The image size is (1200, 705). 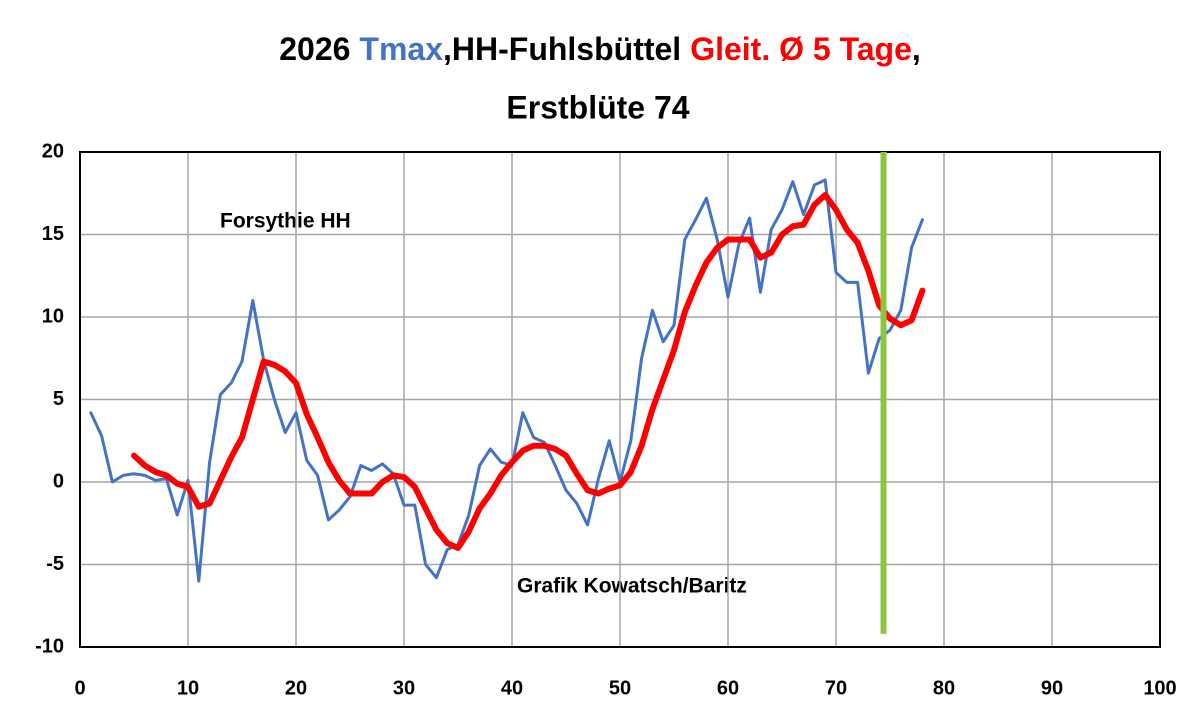 I want to click on title-station: ,HH-Fuhlsbüttel, so click(x=562, y=49).